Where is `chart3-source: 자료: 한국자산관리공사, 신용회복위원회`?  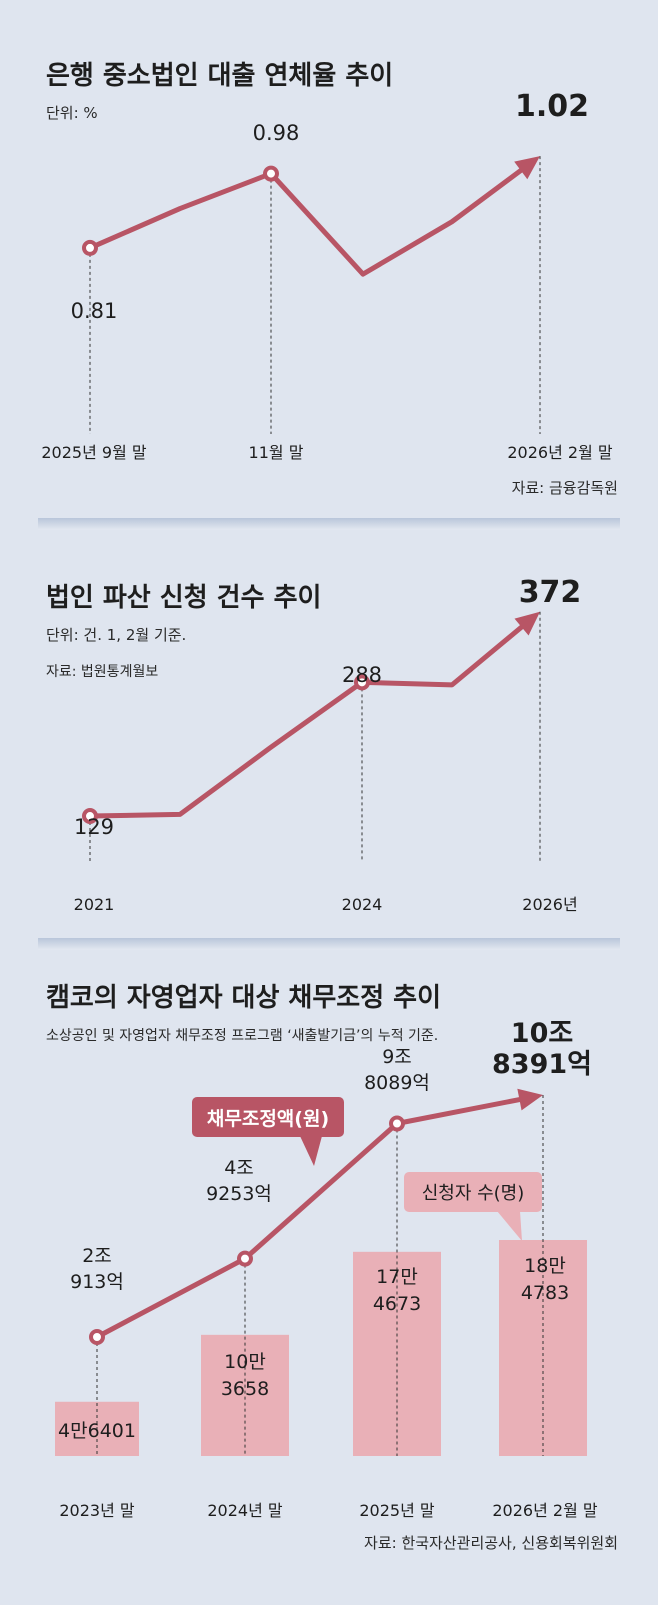 chart3-source: 자료: 한국자산관리공사, 신용회복위원회 is located at coordinates (491, 1543).